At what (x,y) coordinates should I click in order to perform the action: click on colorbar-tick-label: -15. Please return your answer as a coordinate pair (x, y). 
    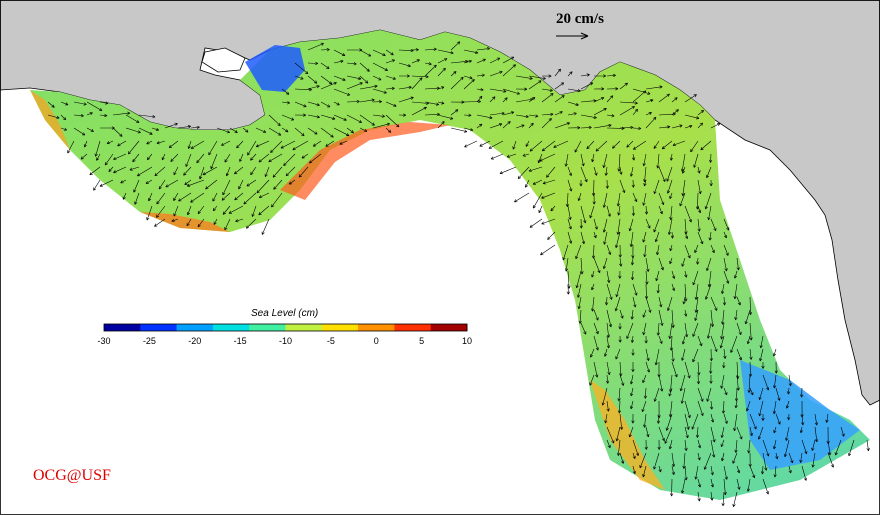
    Looking at the image, I should click on (240, 341).